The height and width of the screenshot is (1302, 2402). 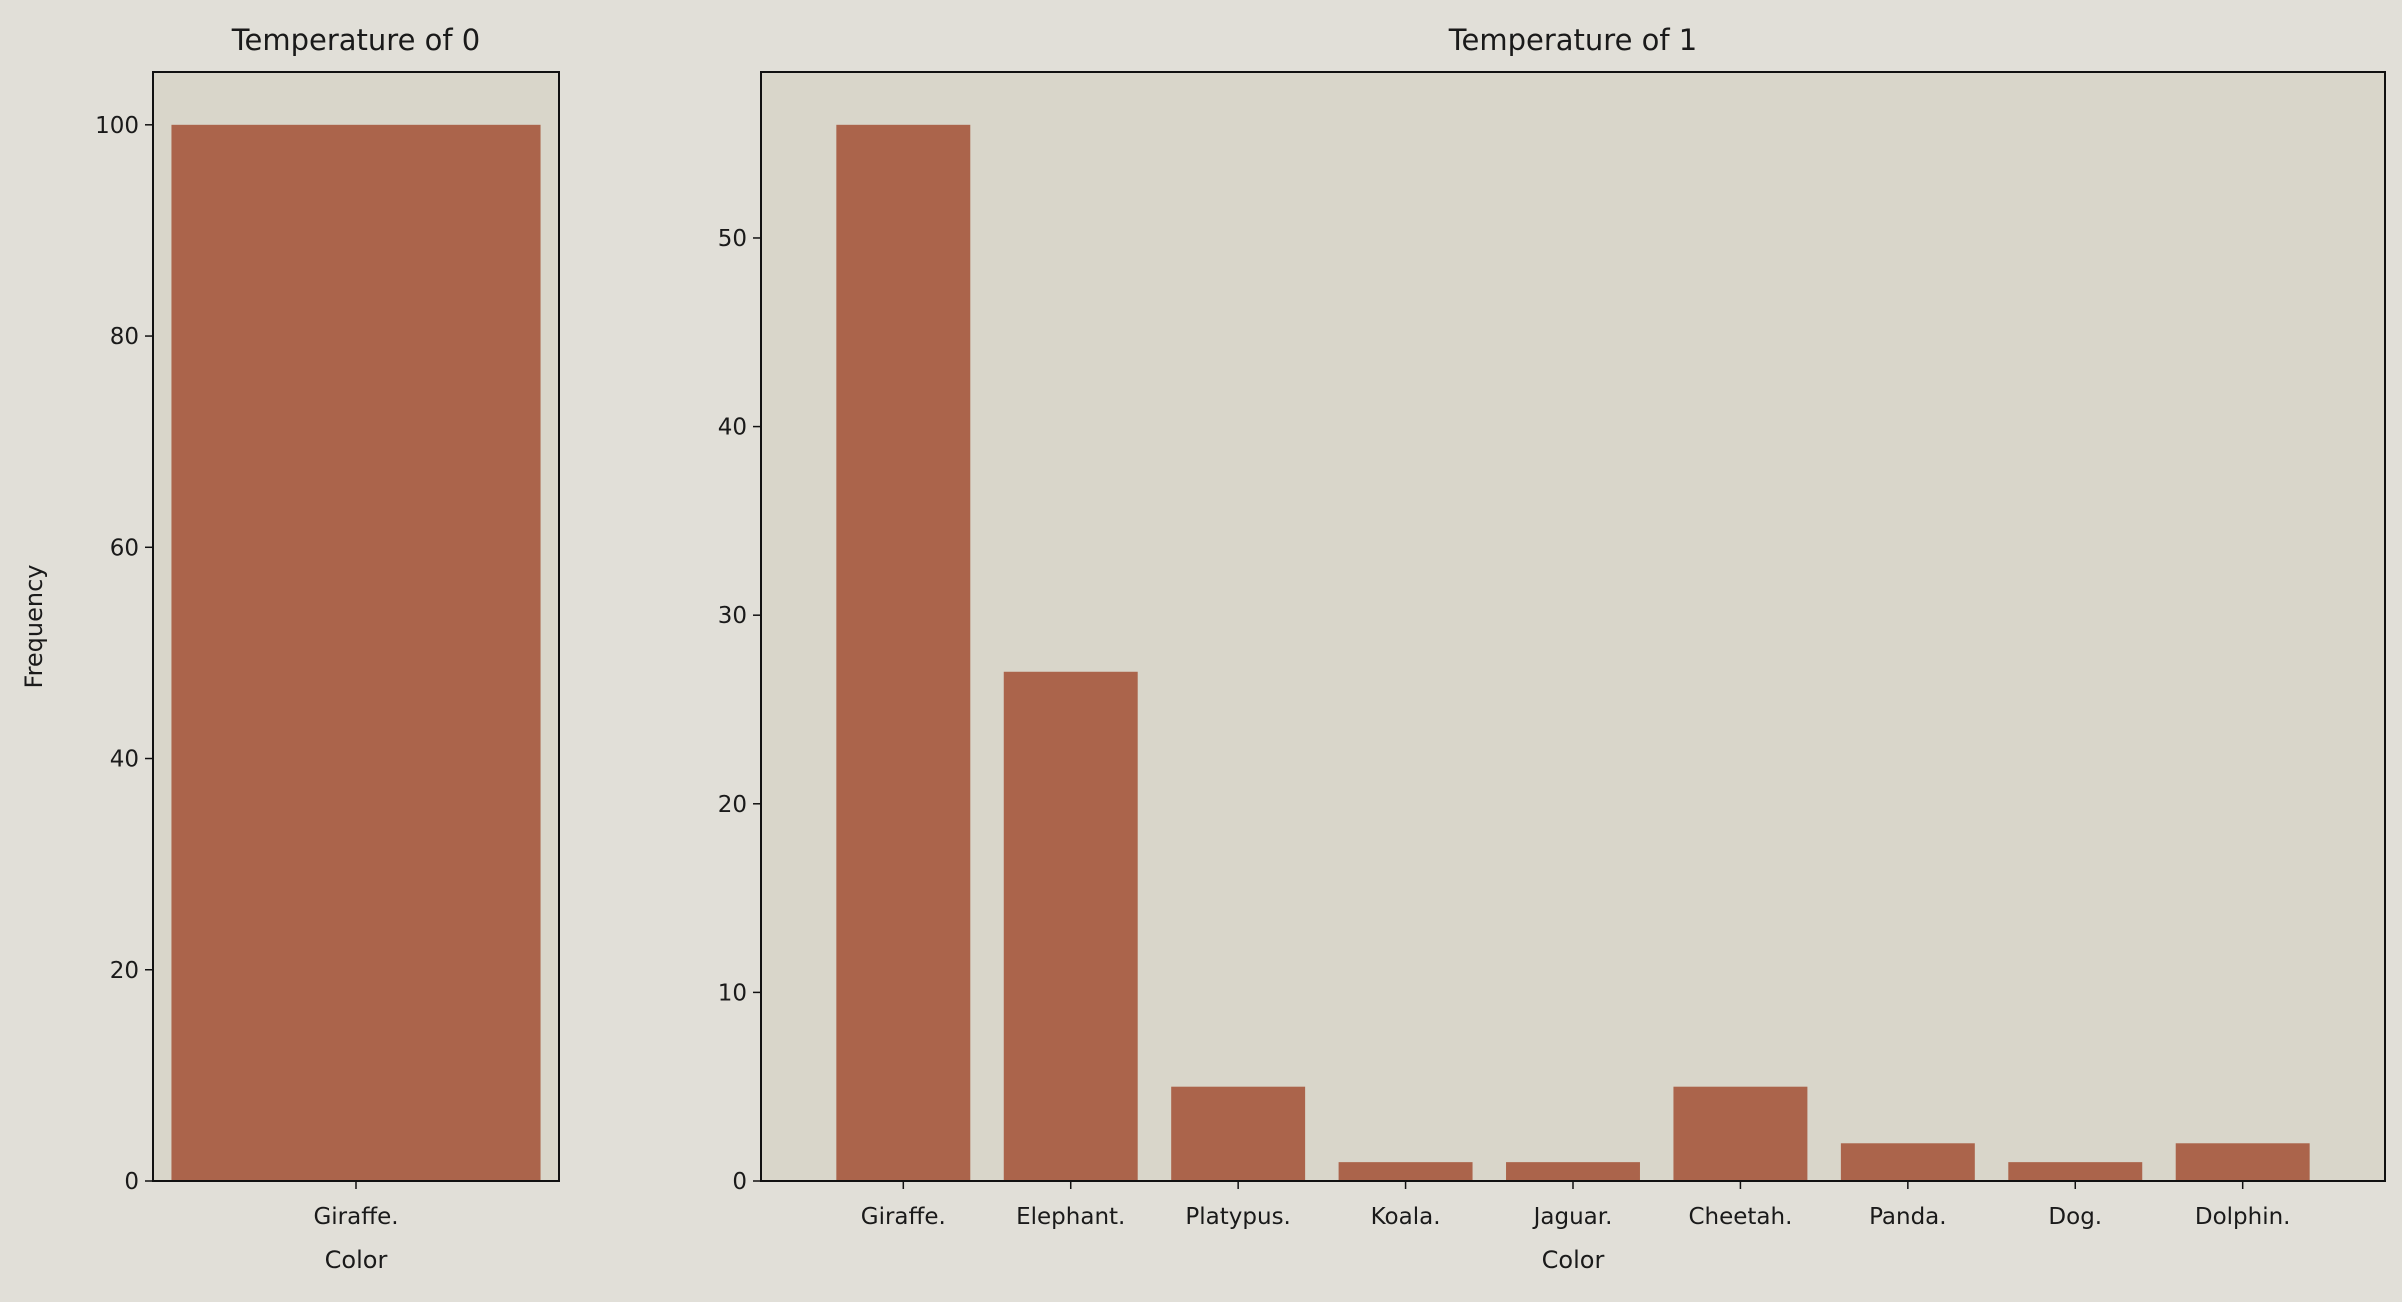 I want to click on subplot-title: Temperature of 1, so click(x=1573, y=40).